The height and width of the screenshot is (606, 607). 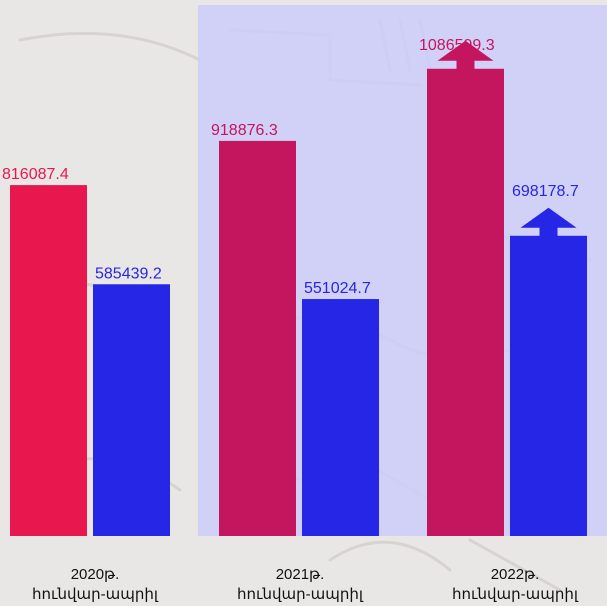 I want to click on data-label-series-b-2: 698178.7, so click(x=545, y=191).